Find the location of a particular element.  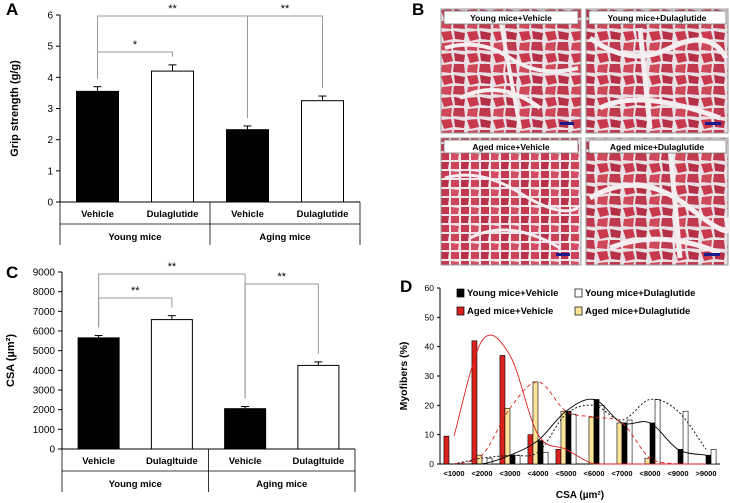

y-tick-label: 30 is located at coordinates (430, 376).